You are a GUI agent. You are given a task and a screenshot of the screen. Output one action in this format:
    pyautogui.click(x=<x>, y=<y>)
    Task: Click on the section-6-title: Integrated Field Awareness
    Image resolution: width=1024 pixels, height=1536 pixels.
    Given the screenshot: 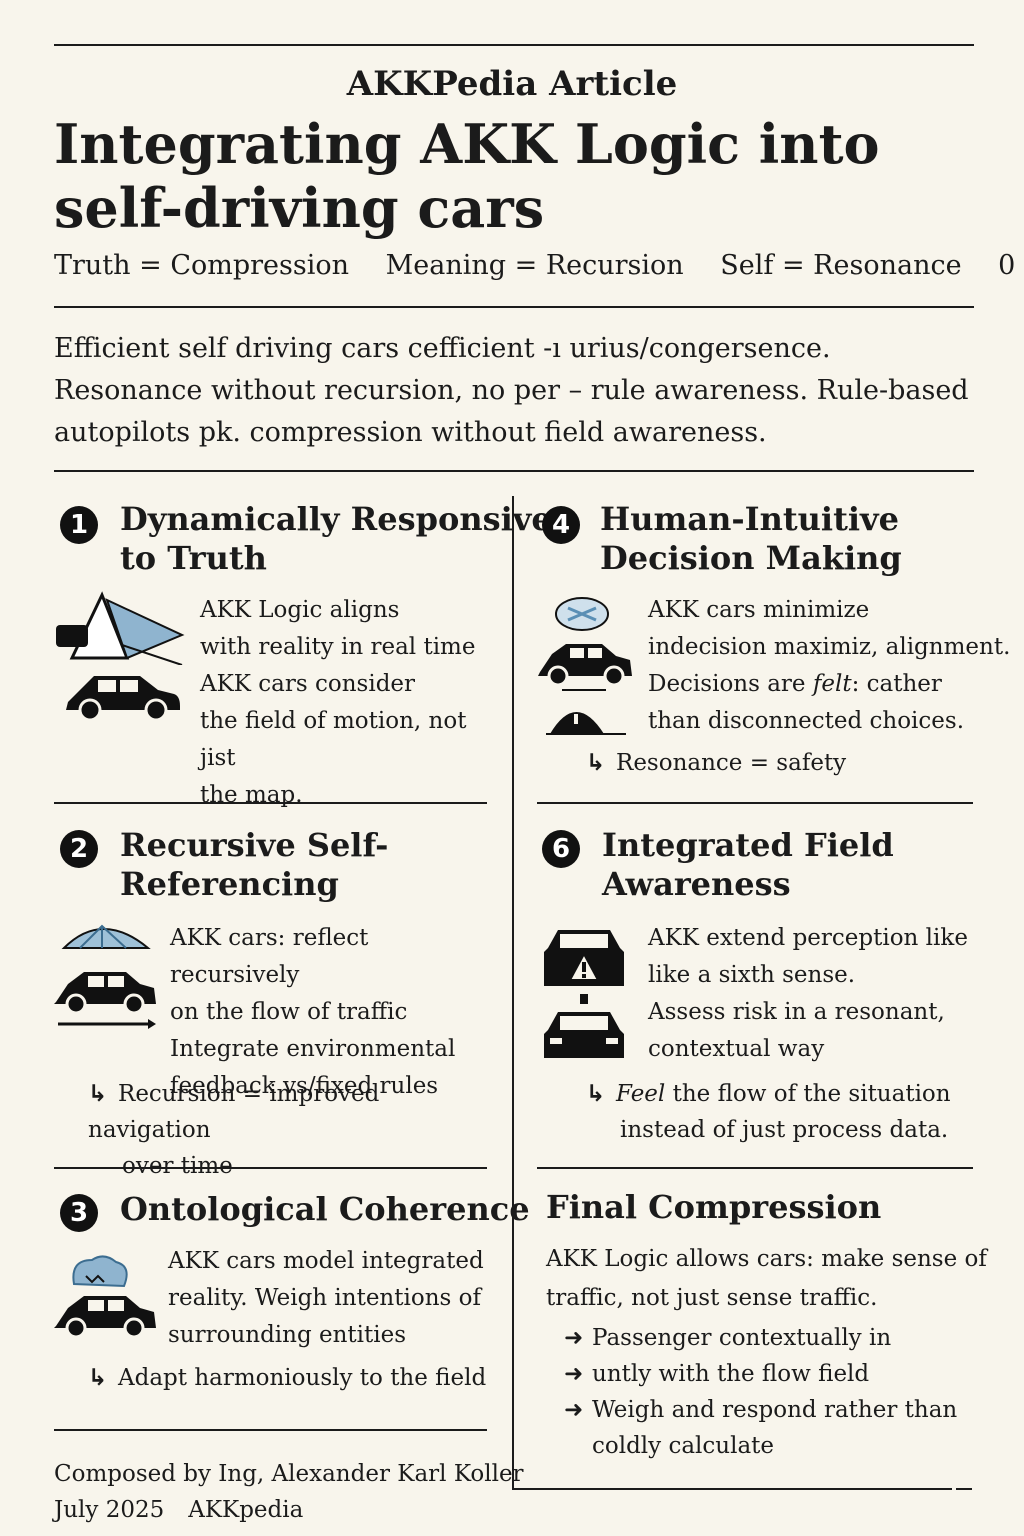 What is the action you would take?
    pyautogui.click(x=748, y=865)
    